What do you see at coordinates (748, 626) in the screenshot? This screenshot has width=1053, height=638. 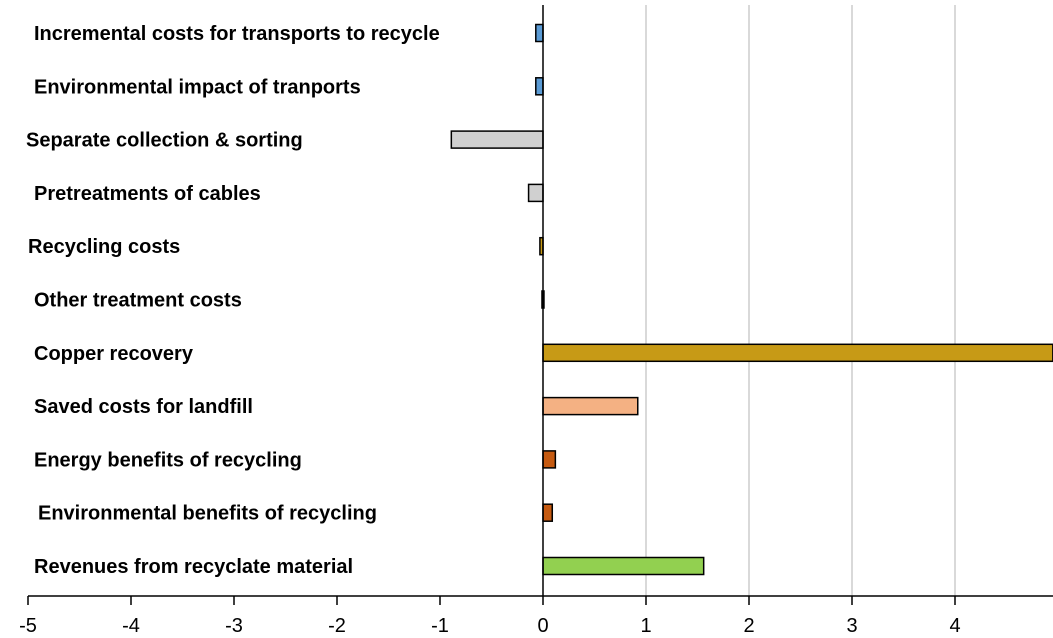 I see `x-tick-label: 2` at bounding box center [748, 626].